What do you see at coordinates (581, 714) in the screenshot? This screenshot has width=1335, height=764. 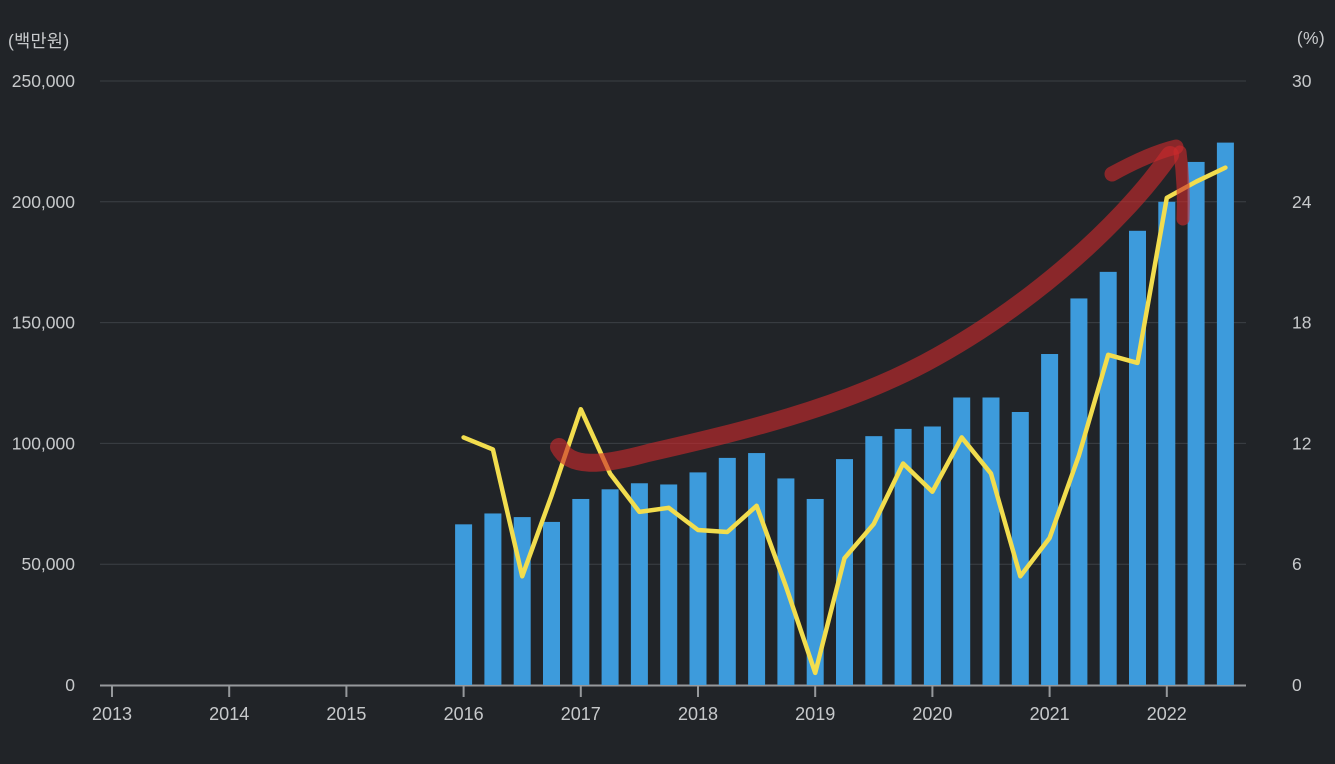 I see `x-axis-tick-label: 2017` at bounding box center [581, 714].